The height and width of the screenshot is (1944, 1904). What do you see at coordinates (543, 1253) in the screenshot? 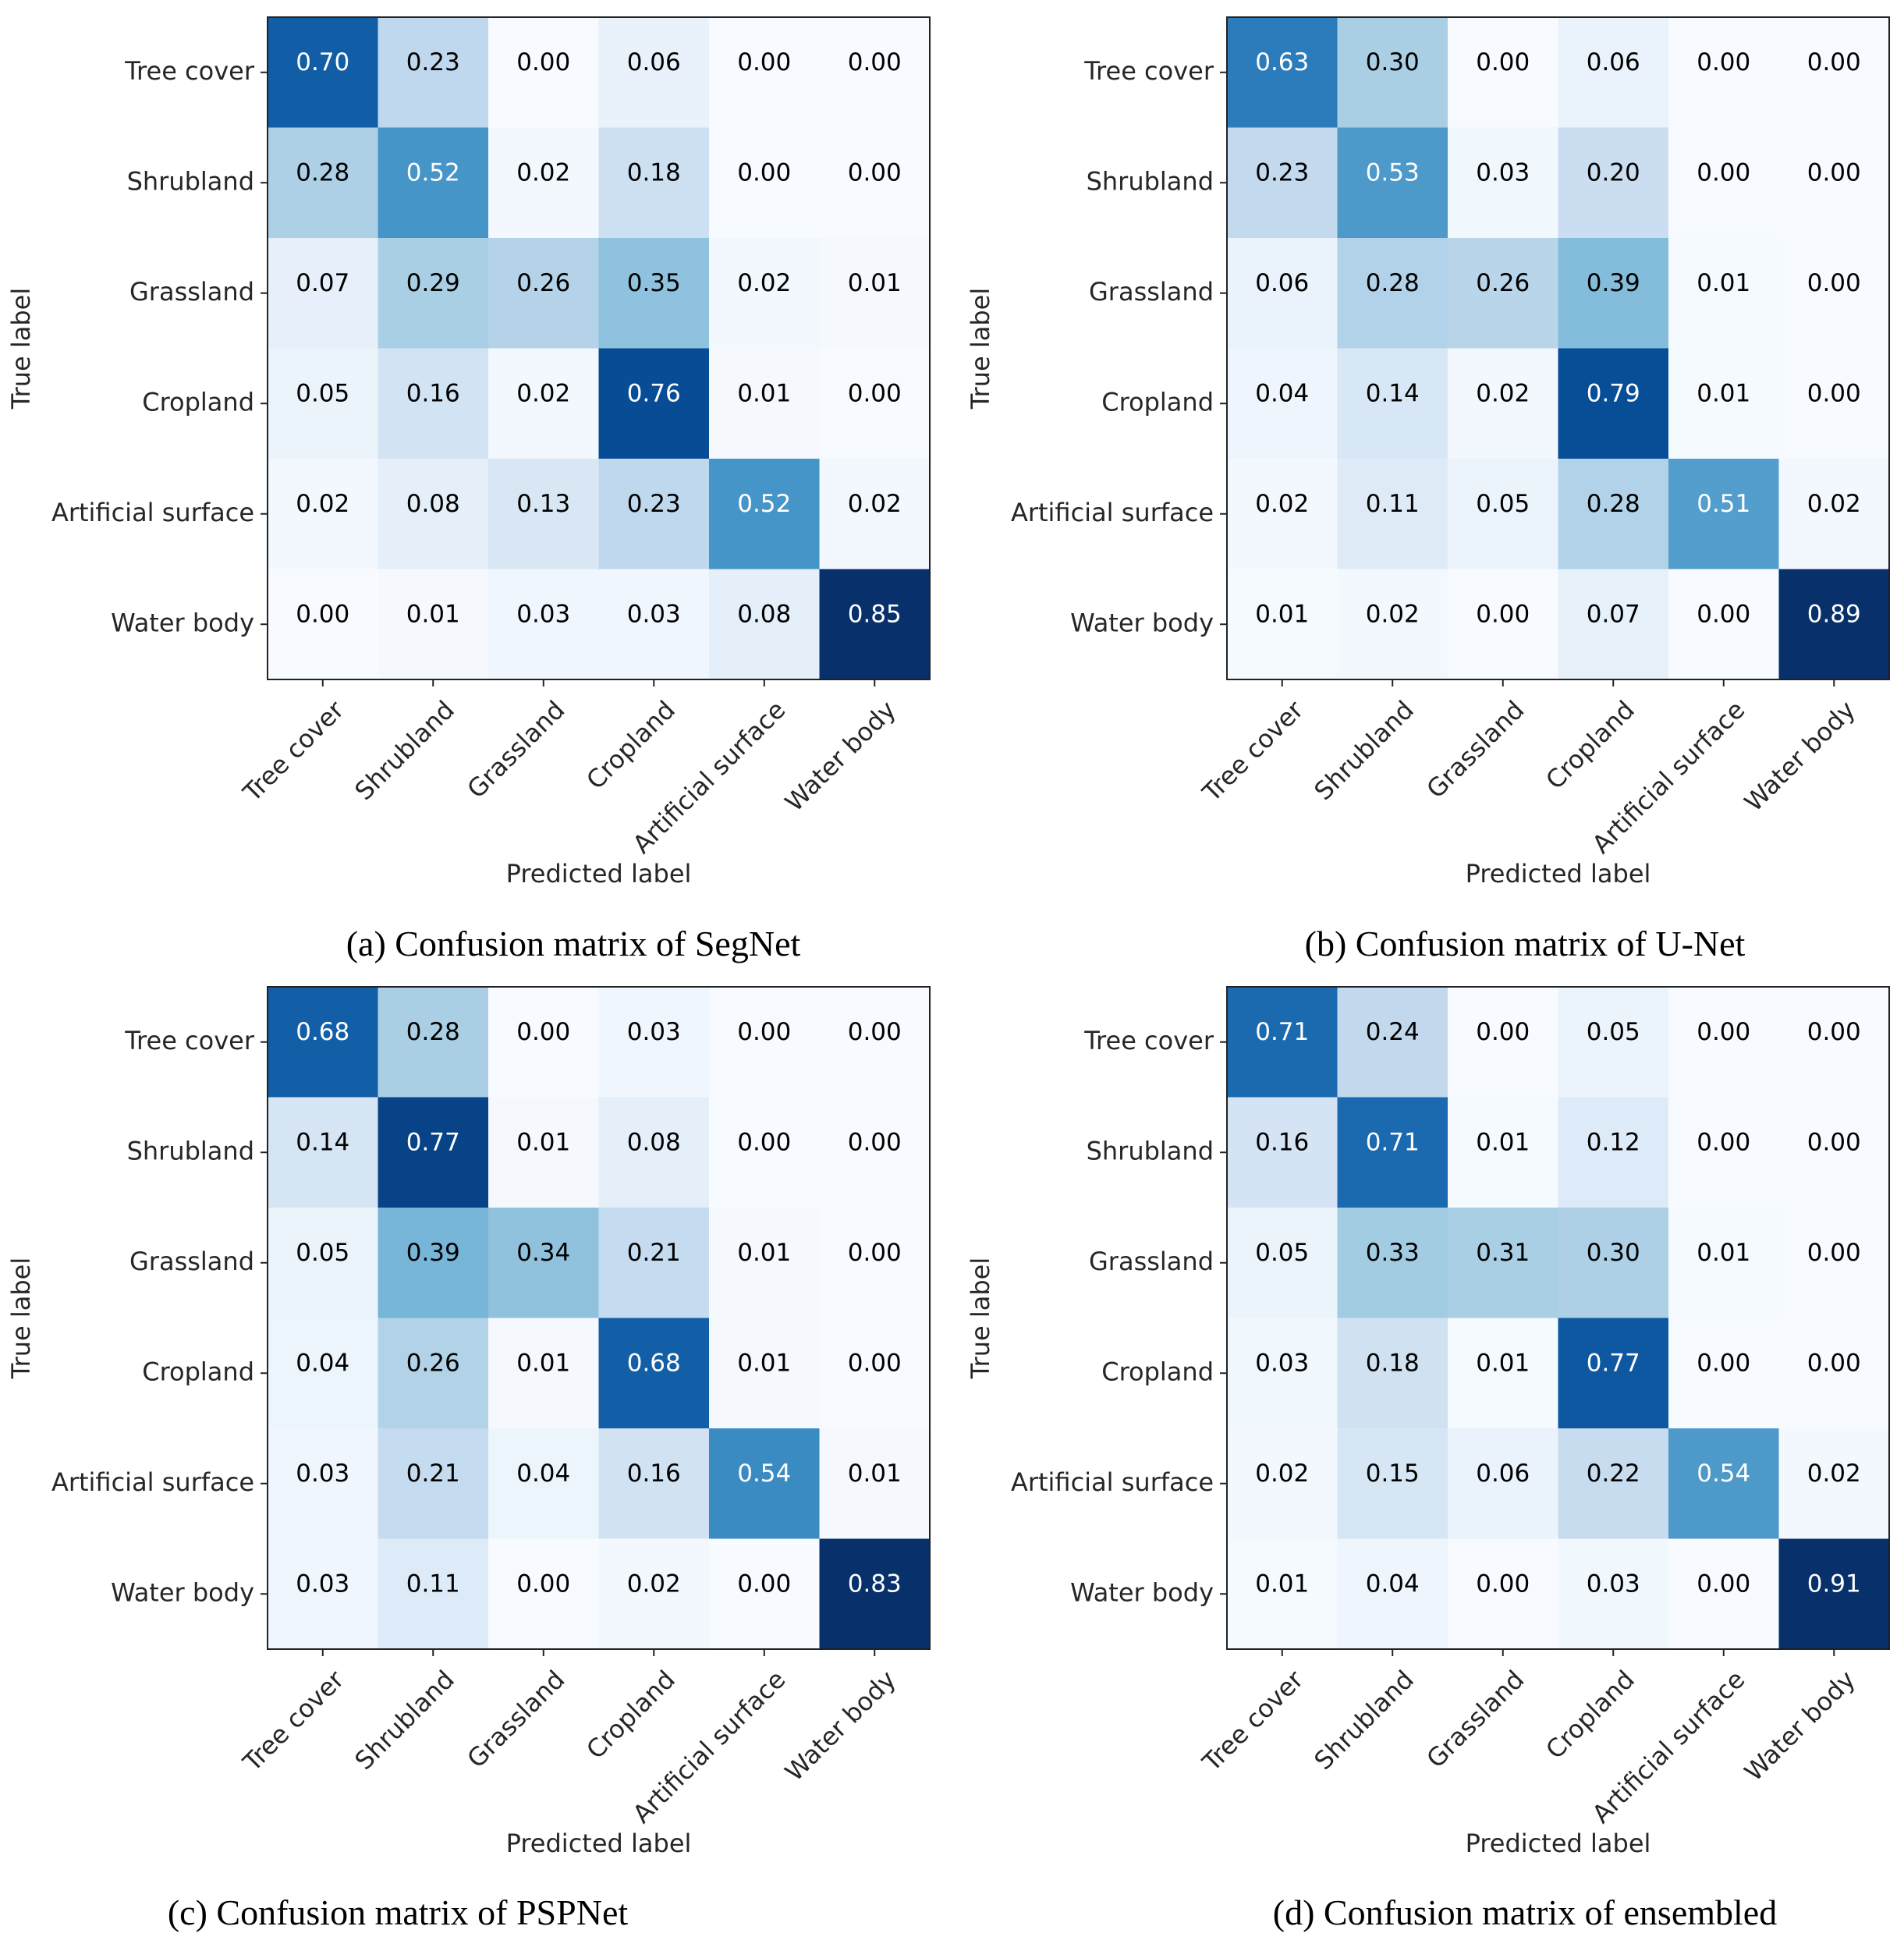
I see `cell-value-label: 0.34` at bounding box center [543, 1253].